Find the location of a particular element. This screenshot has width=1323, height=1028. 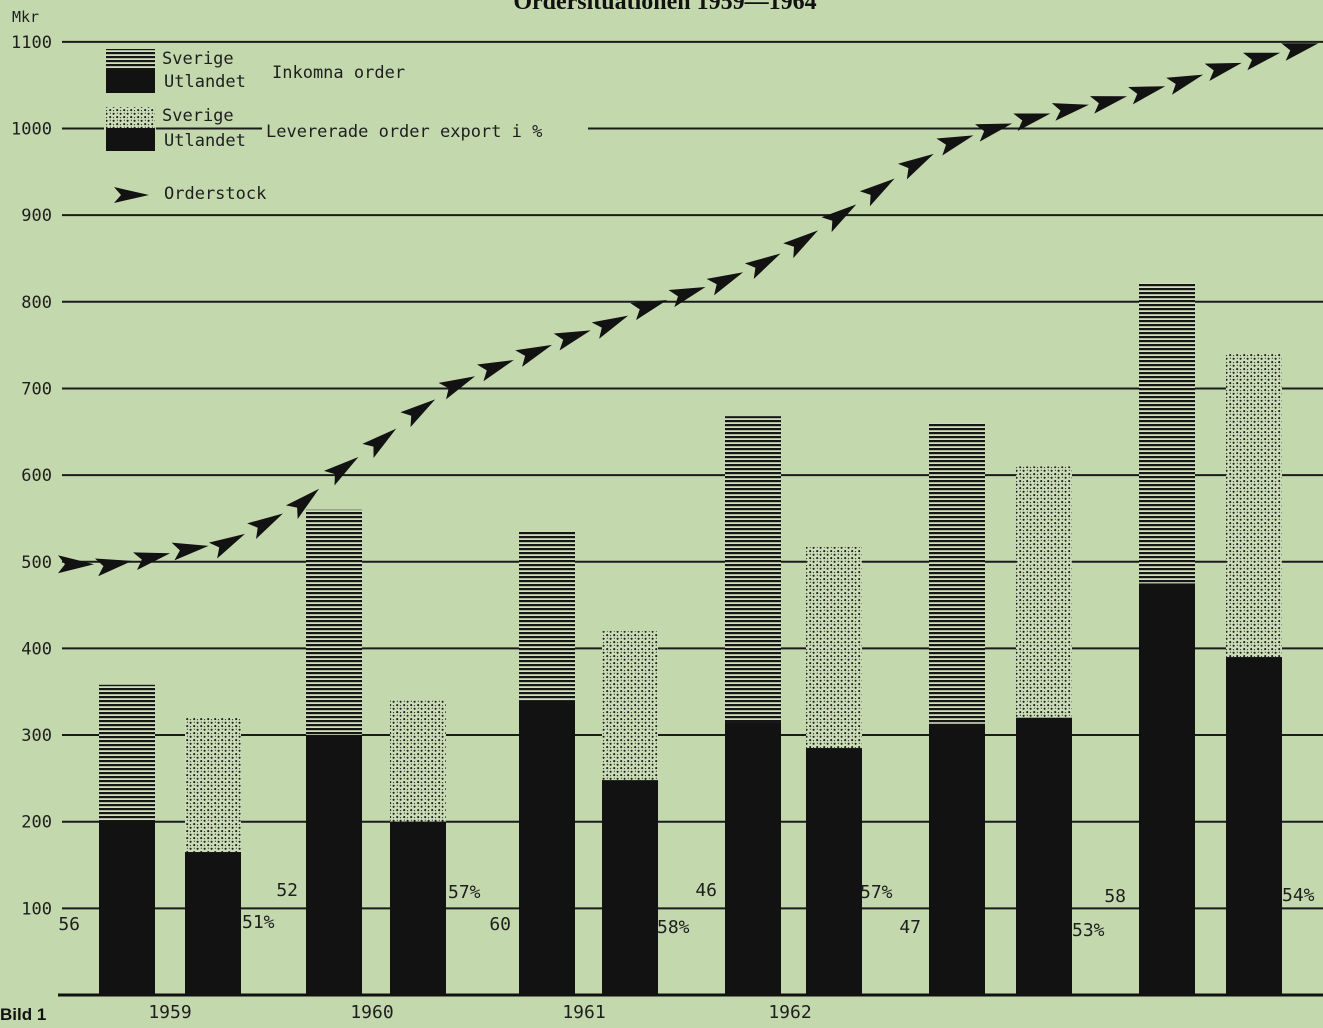

x-tick-label: 1960 is located at coordinates (371, 1012).